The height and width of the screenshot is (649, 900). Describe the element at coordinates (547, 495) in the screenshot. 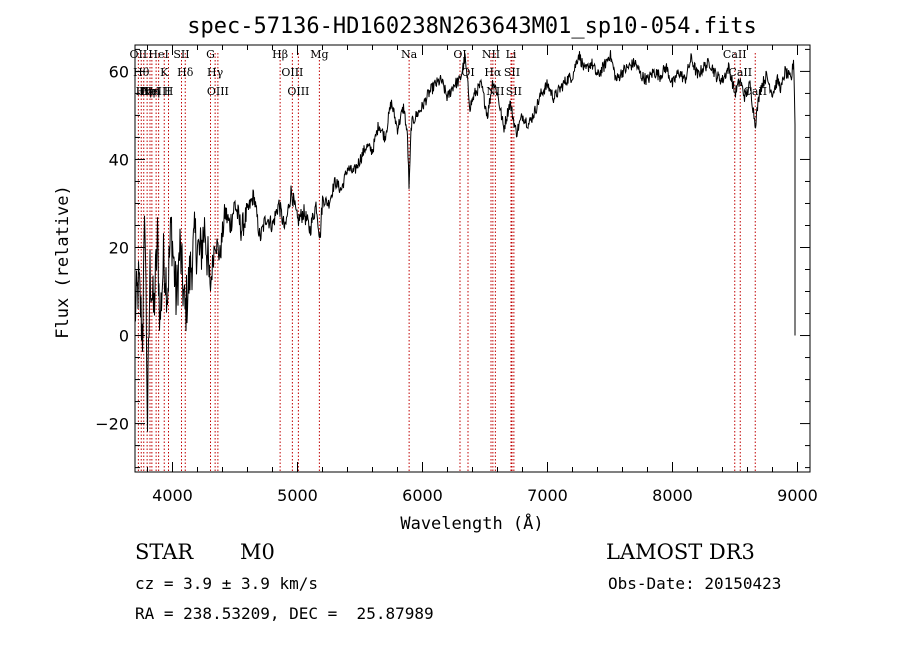

I see `x-tick-label: 7000` at that location.